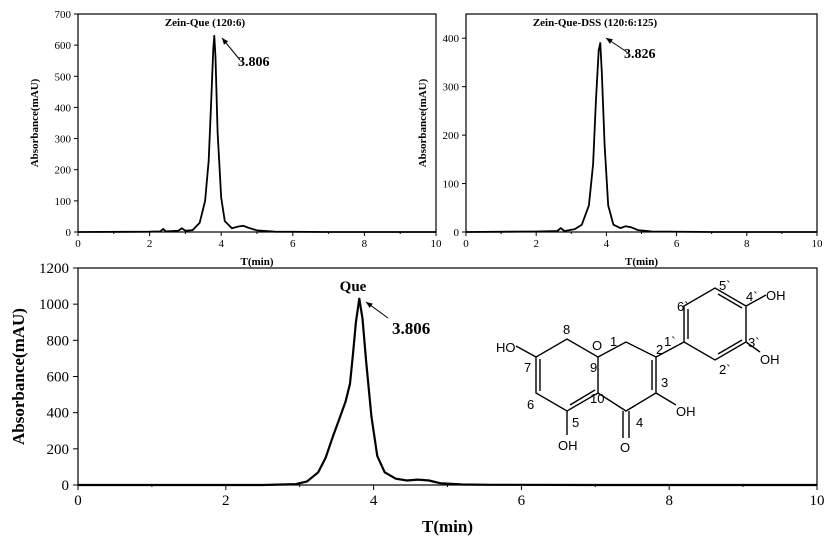  What do you see at coordinates (683, 306) in the screenshot?
I see `num-6p: 6`` at bounding box center [683, 306].